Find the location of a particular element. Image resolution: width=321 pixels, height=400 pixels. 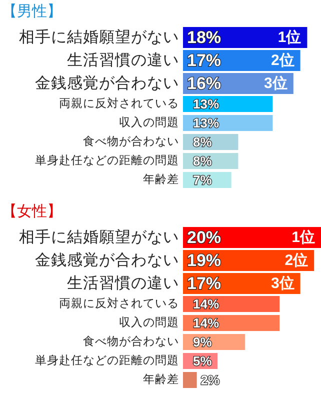

data-label: 2% is located at coordinates (210, 380).